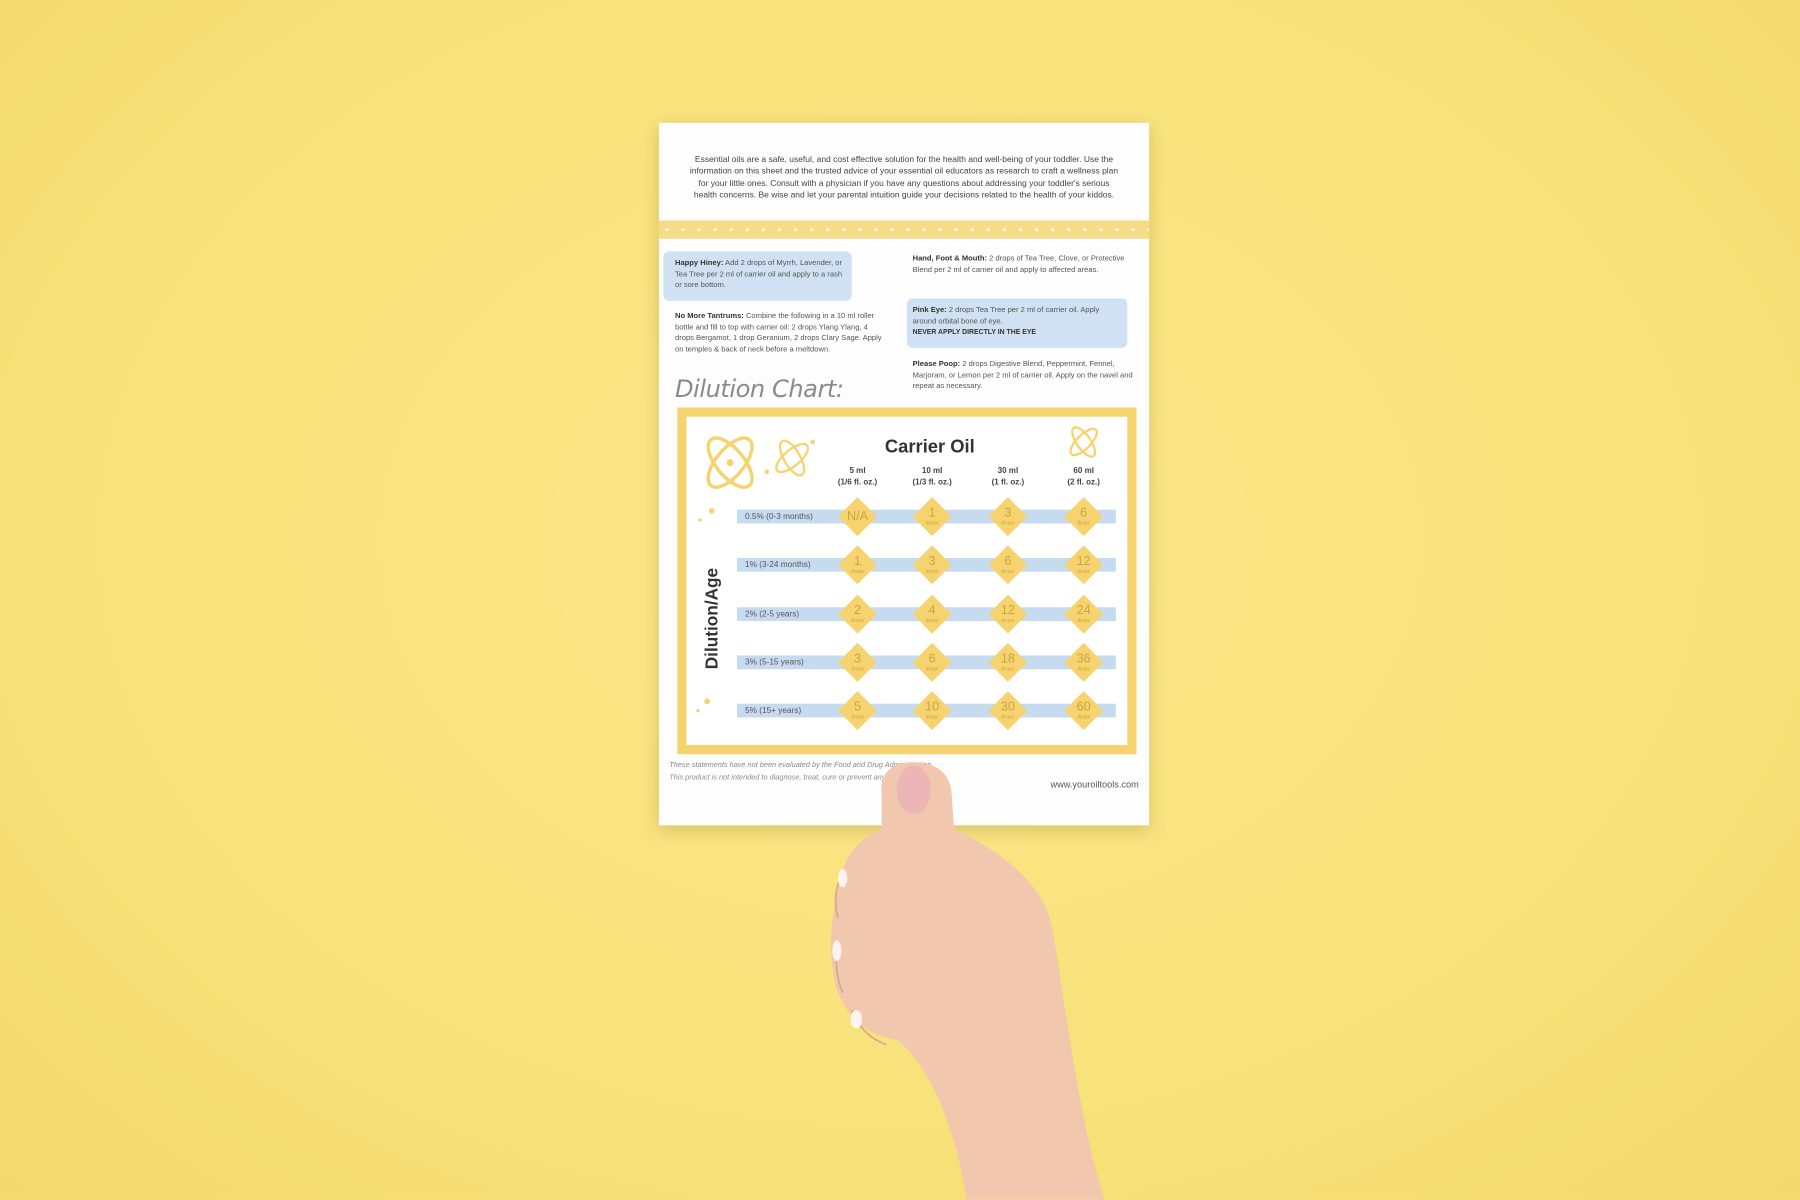 The image size is (1800, 1200). What do you see at coordinates (950, 258) in the screenshot?
I see `remedy-name: Hand, Foot & Mouth:` at bounding box center [950, 258].